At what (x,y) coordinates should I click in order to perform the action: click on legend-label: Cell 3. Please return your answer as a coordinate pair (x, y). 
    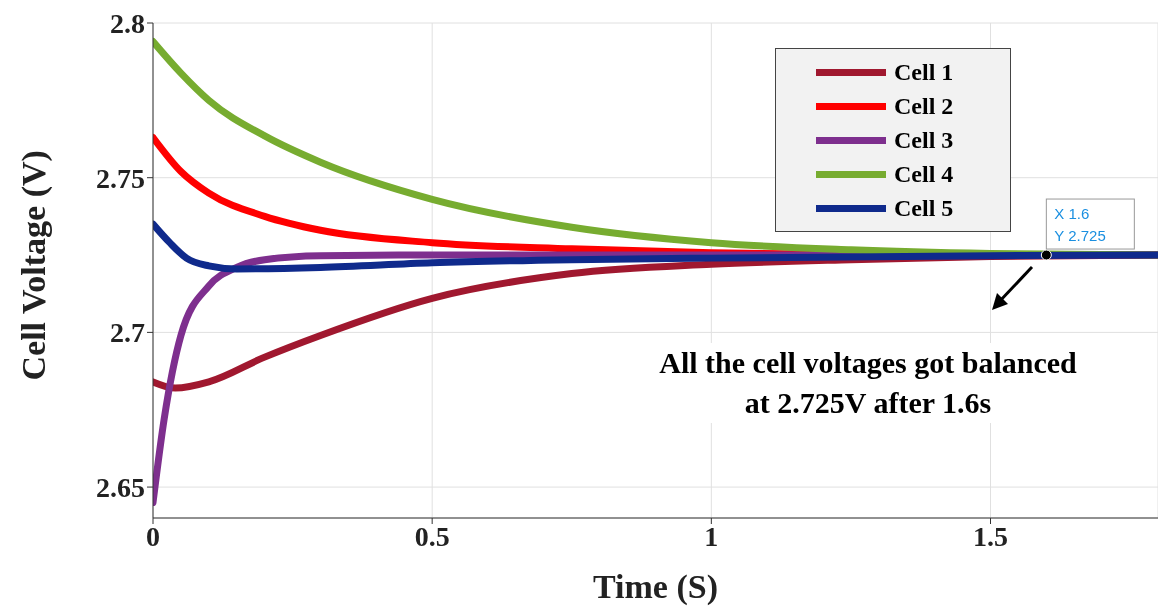
    Looking at the image, I should click on (924, 140).